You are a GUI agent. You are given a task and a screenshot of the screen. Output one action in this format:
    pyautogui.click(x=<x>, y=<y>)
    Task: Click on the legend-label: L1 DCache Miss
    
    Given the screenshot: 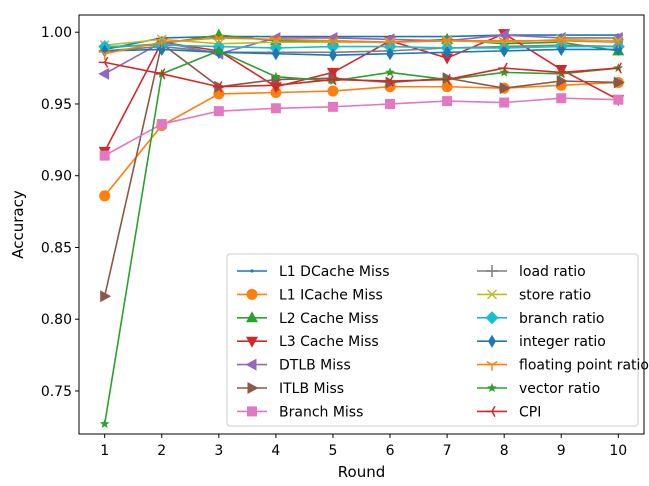 What is the action you would take?
    pyautogui.click(x=334, y=272)
    